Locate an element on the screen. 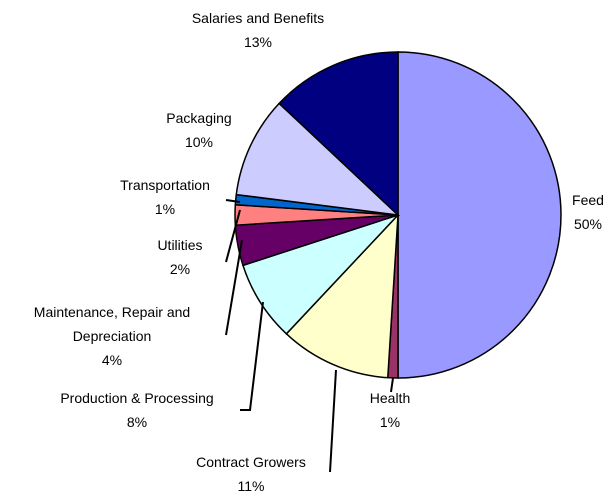 The width and height of the screenshot is (609, 496). category-label: Feed is located at coordinates (588, 200).